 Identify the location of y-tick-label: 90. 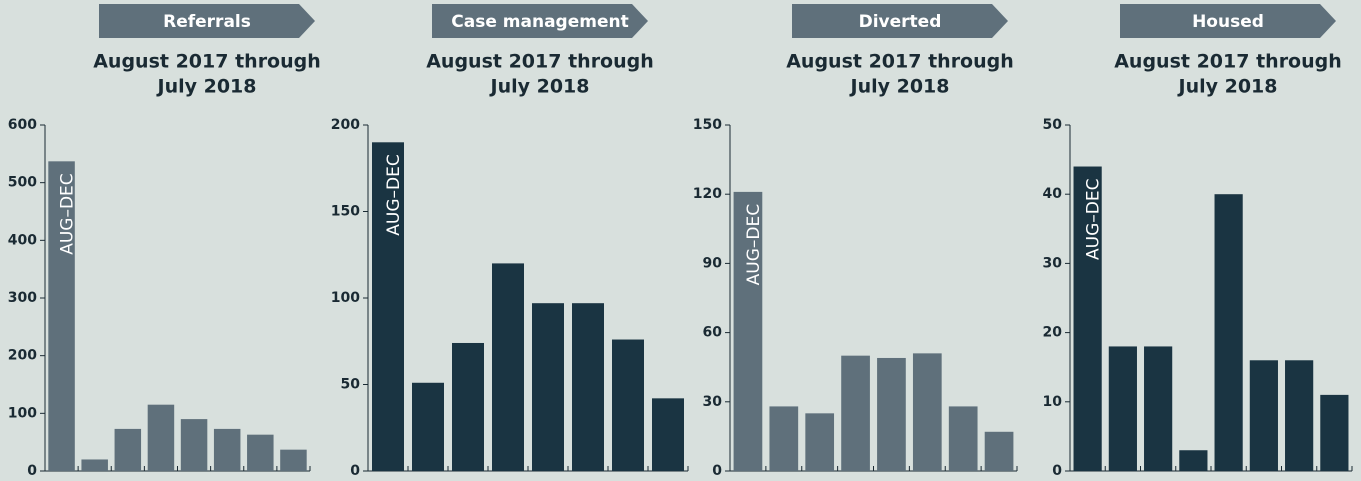
(713, 263).